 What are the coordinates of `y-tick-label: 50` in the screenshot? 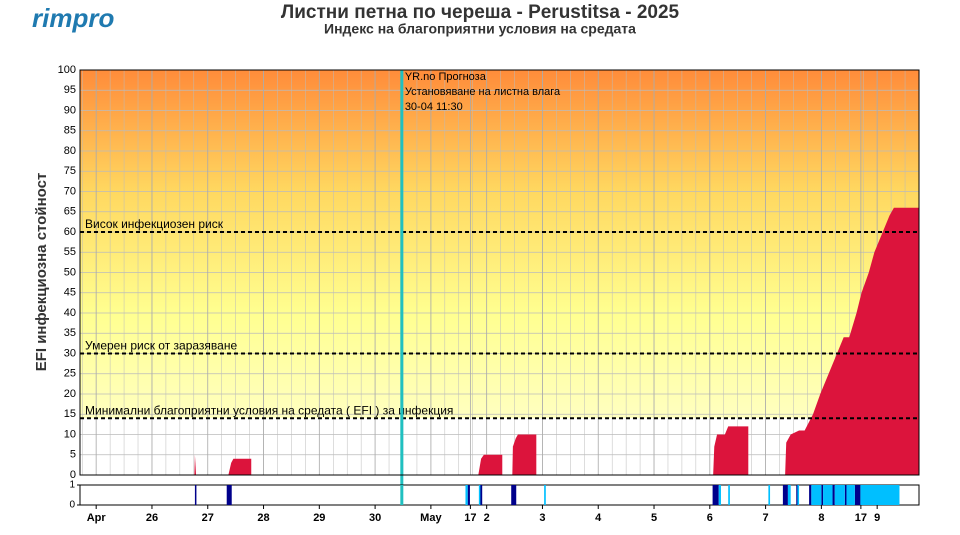 It's located at (70, 272).